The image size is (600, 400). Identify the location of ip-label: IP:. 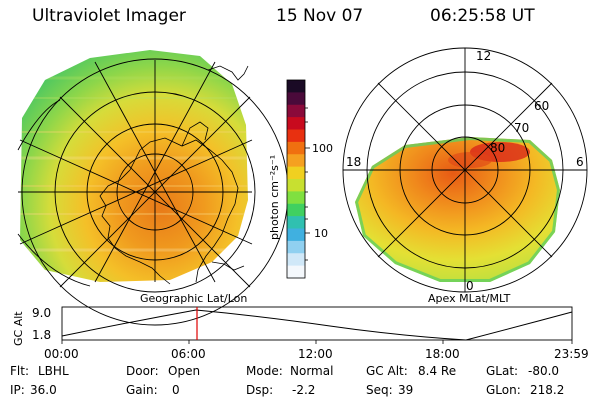
(17, 390).